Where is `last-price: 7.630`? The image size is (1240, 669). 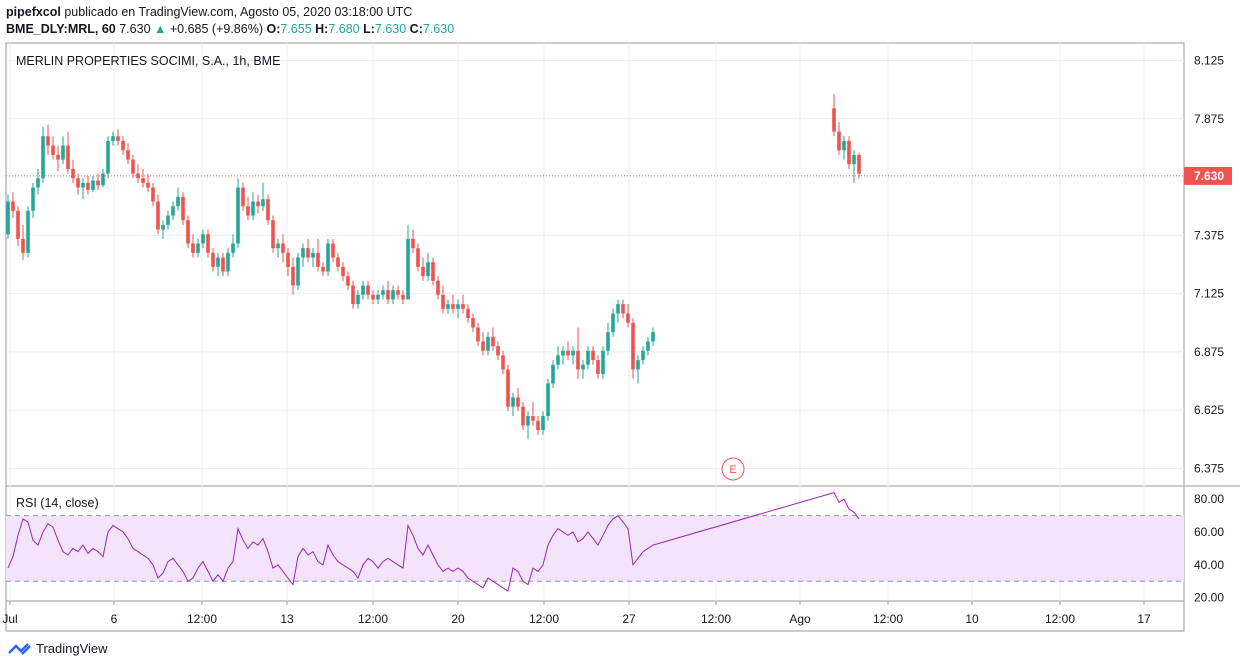
last-price: 7.630 is located at coordinates (135, 29).